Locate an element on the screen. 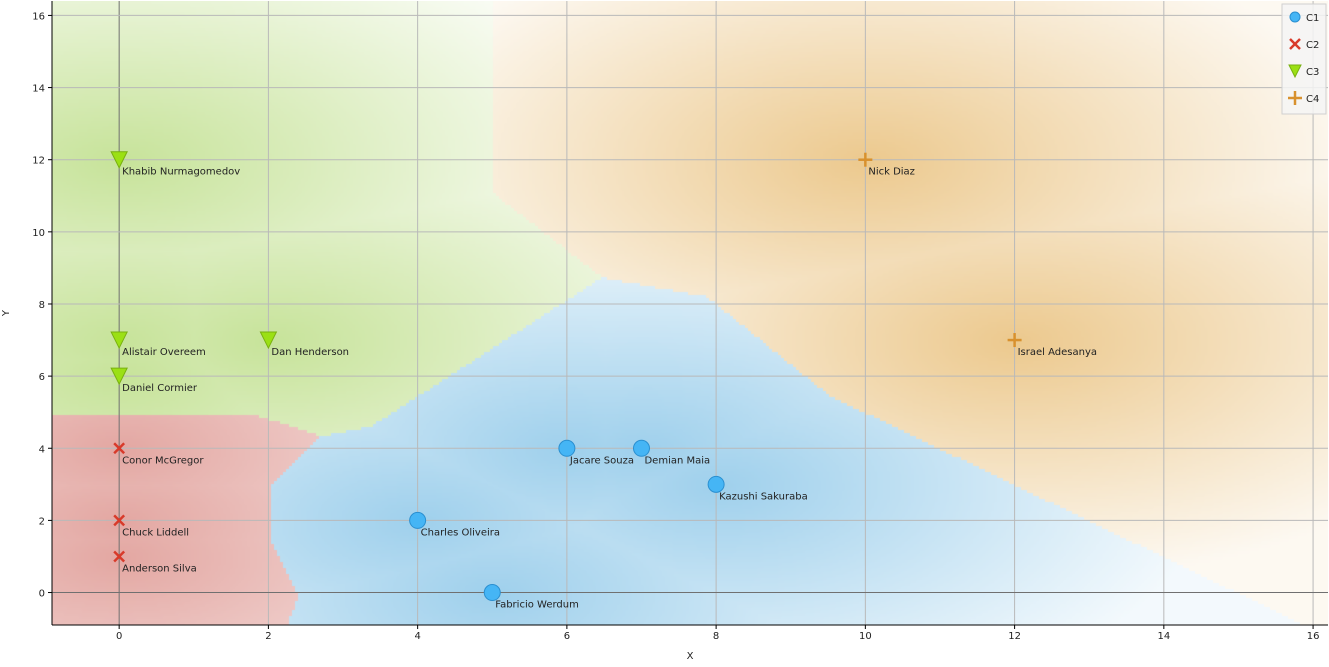 Image resolution: width=1329 pixels, height=667 pixels. x-tick-label: 12 is located at coordinates (1014, 636).